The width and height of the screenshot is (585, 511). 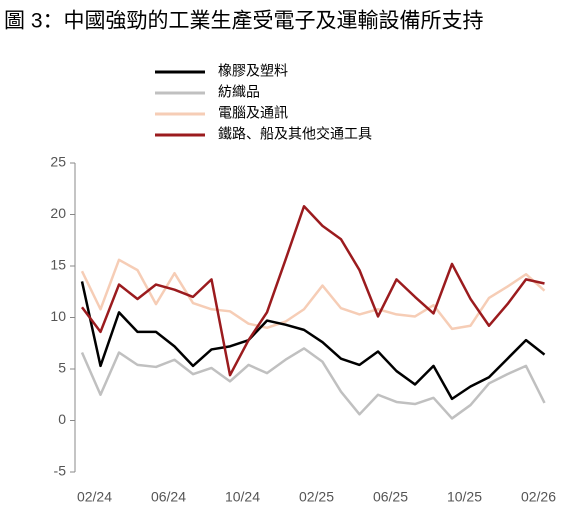 I want to click on y-tick-label: 5, so click(x=62, y=368).